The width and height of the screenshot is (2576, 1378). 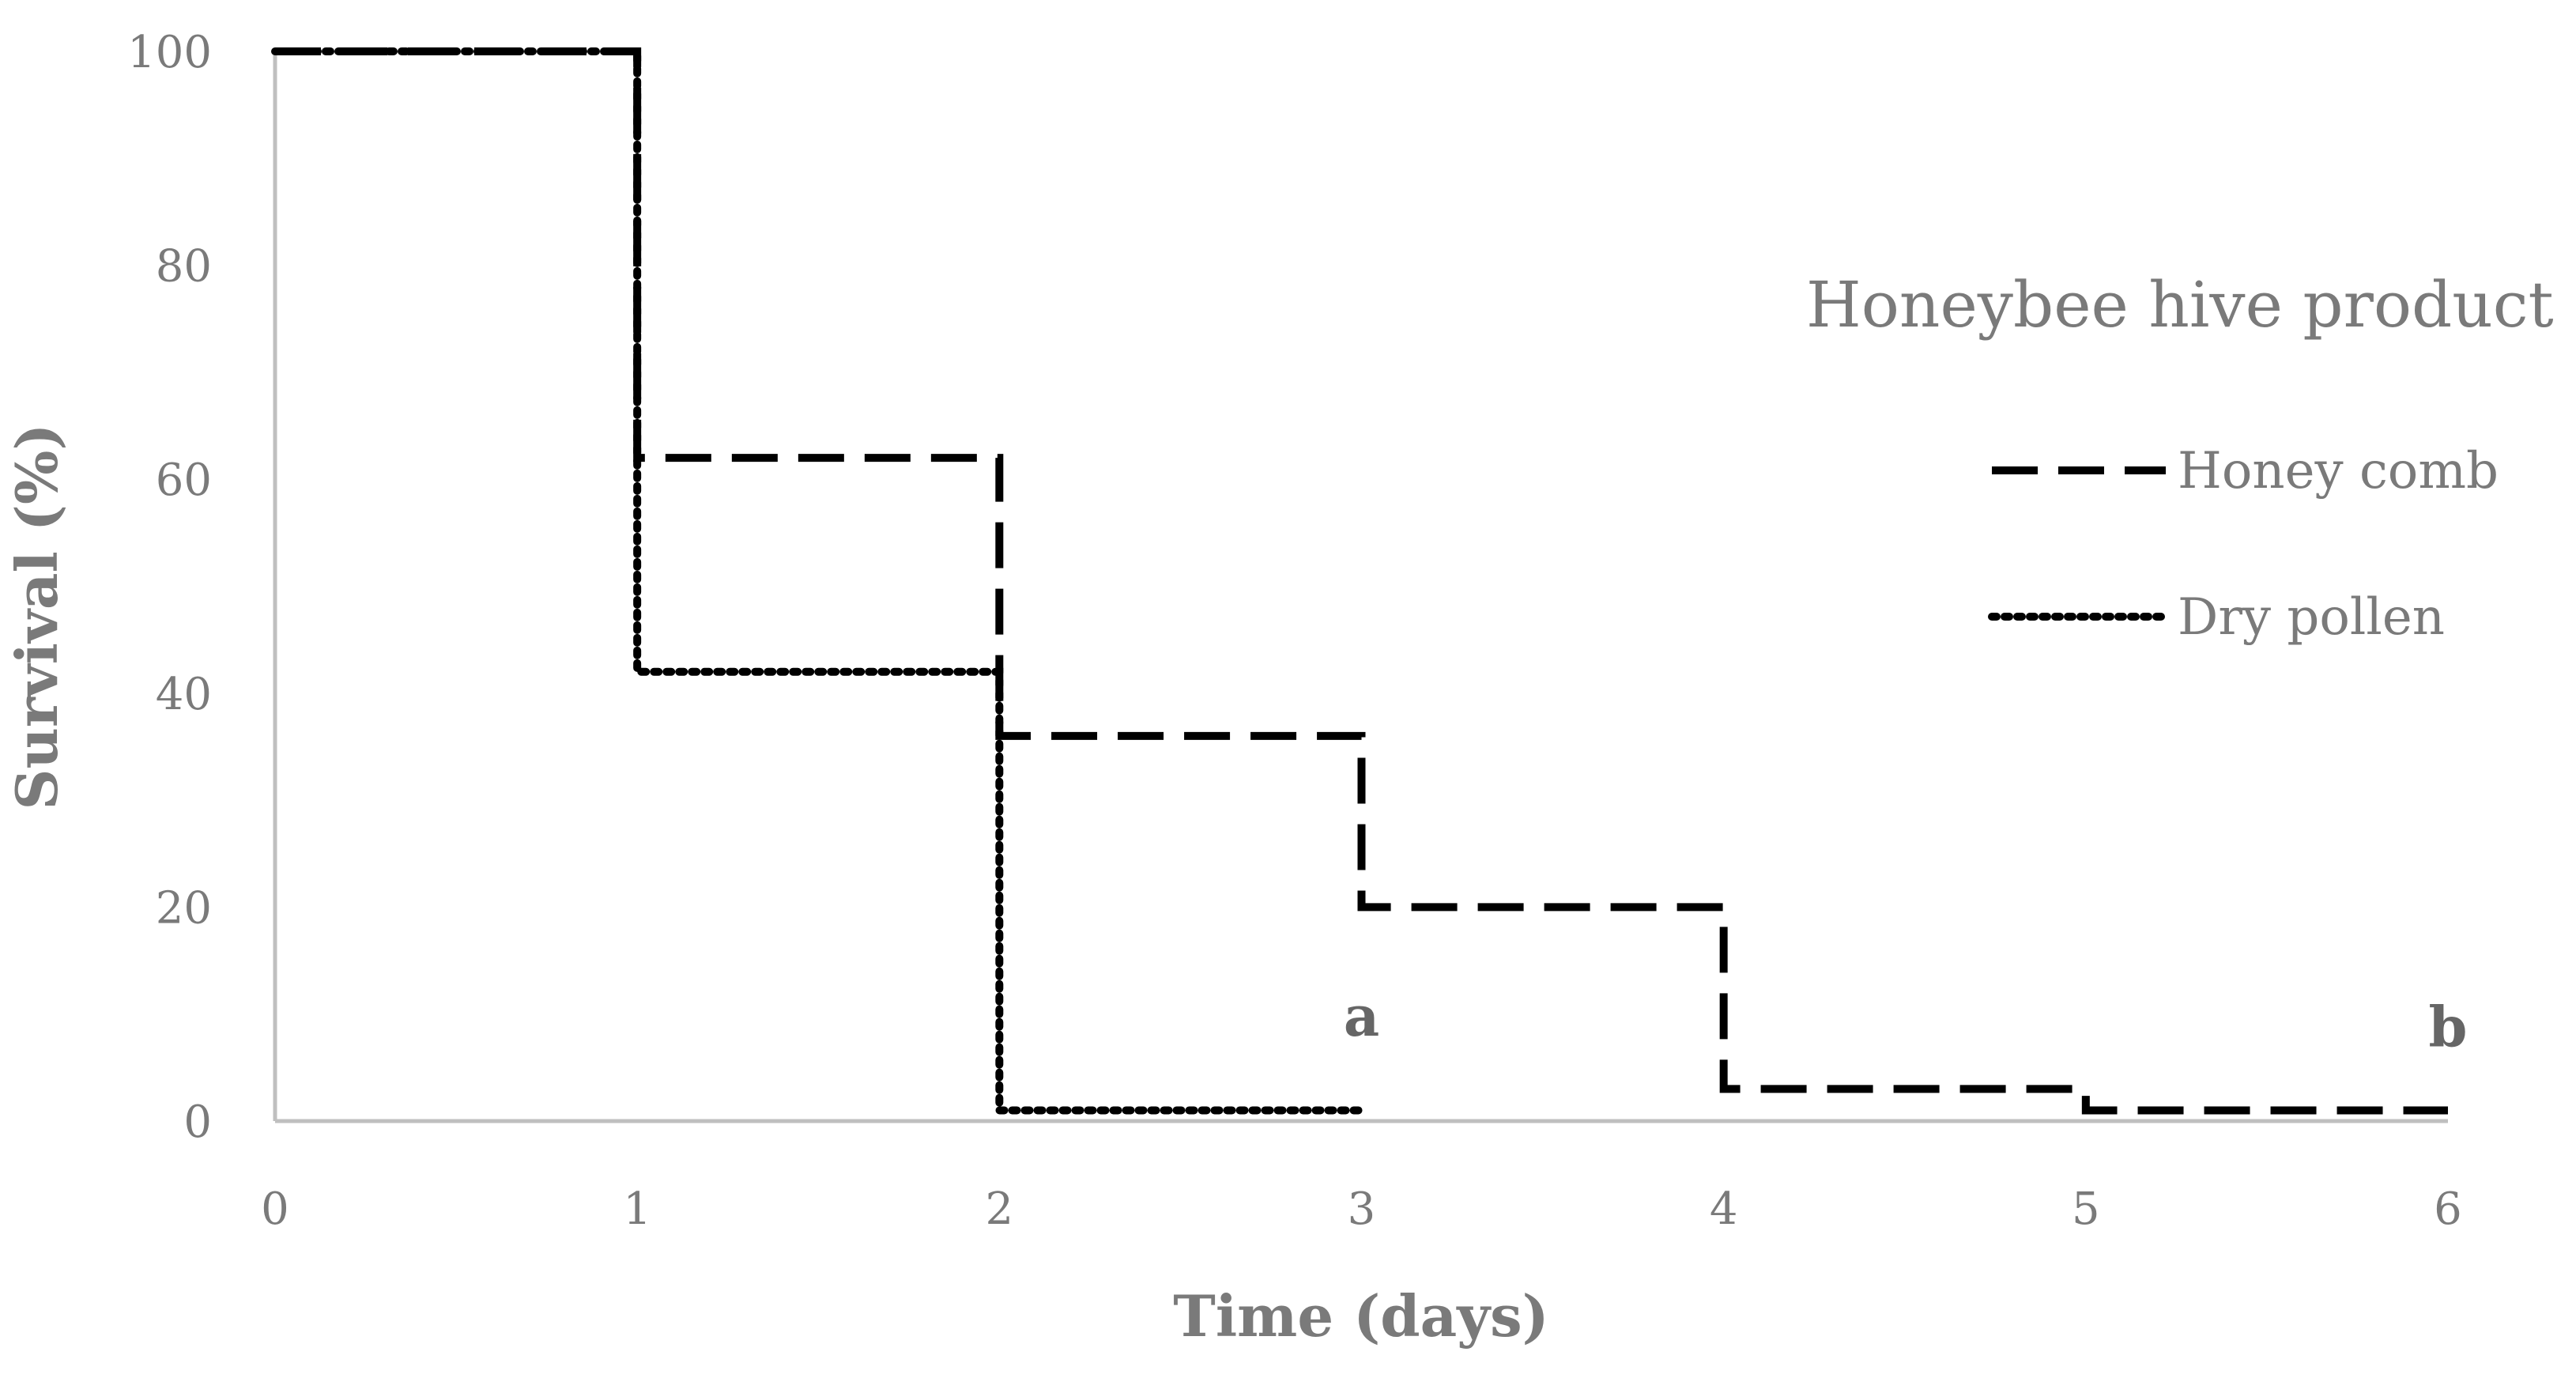 I want to click on y-tick-label: 80, so click(x=184, y=267).